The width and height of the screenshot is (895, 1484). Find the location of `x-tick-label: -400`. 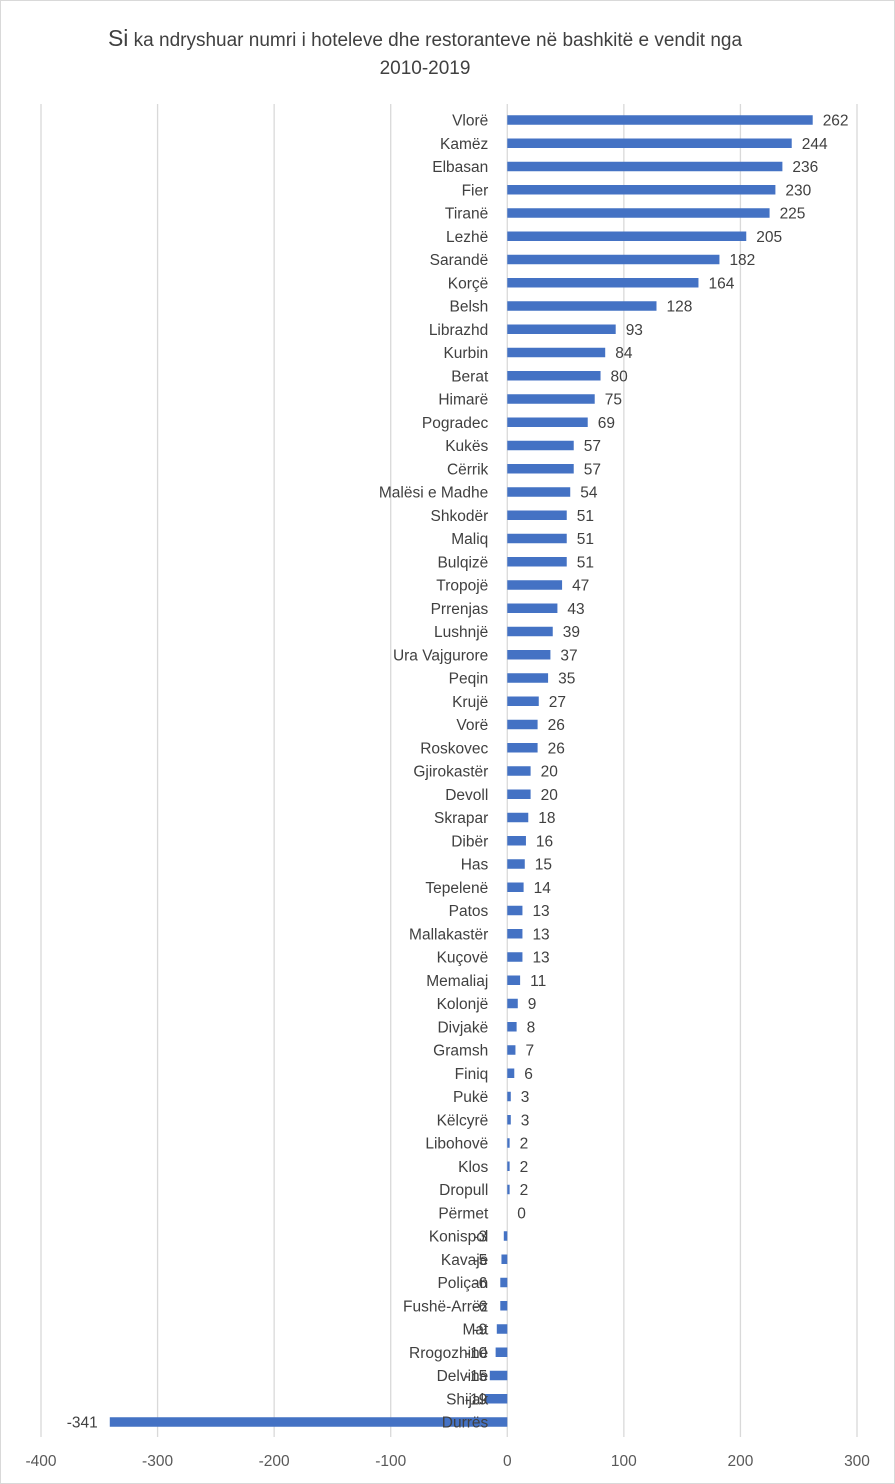

x-tick-label: -400 is located at coordinates (40, 1461).